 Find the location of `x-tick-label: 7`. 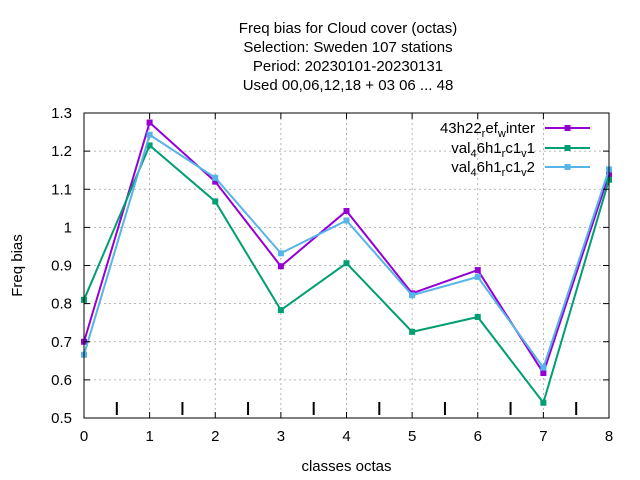

x-tick-label: 7 is located at coordinates (543, 436).